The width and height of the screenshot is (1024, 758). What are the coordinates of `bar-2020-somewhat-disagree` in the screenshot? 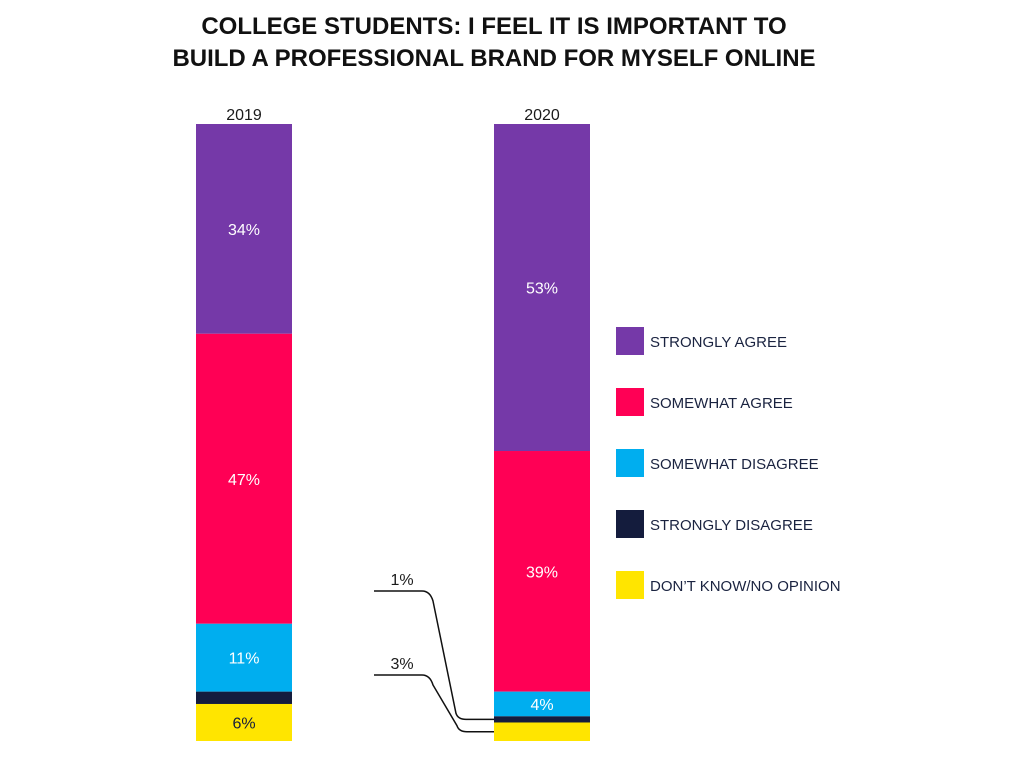 It's located at (542, 704).